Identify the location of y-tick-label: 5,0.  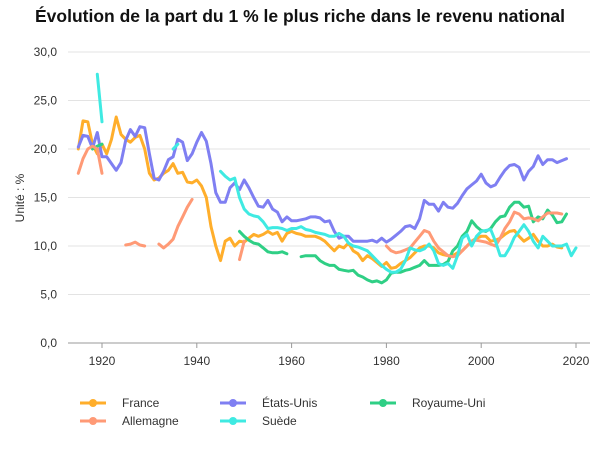
(48, 295).